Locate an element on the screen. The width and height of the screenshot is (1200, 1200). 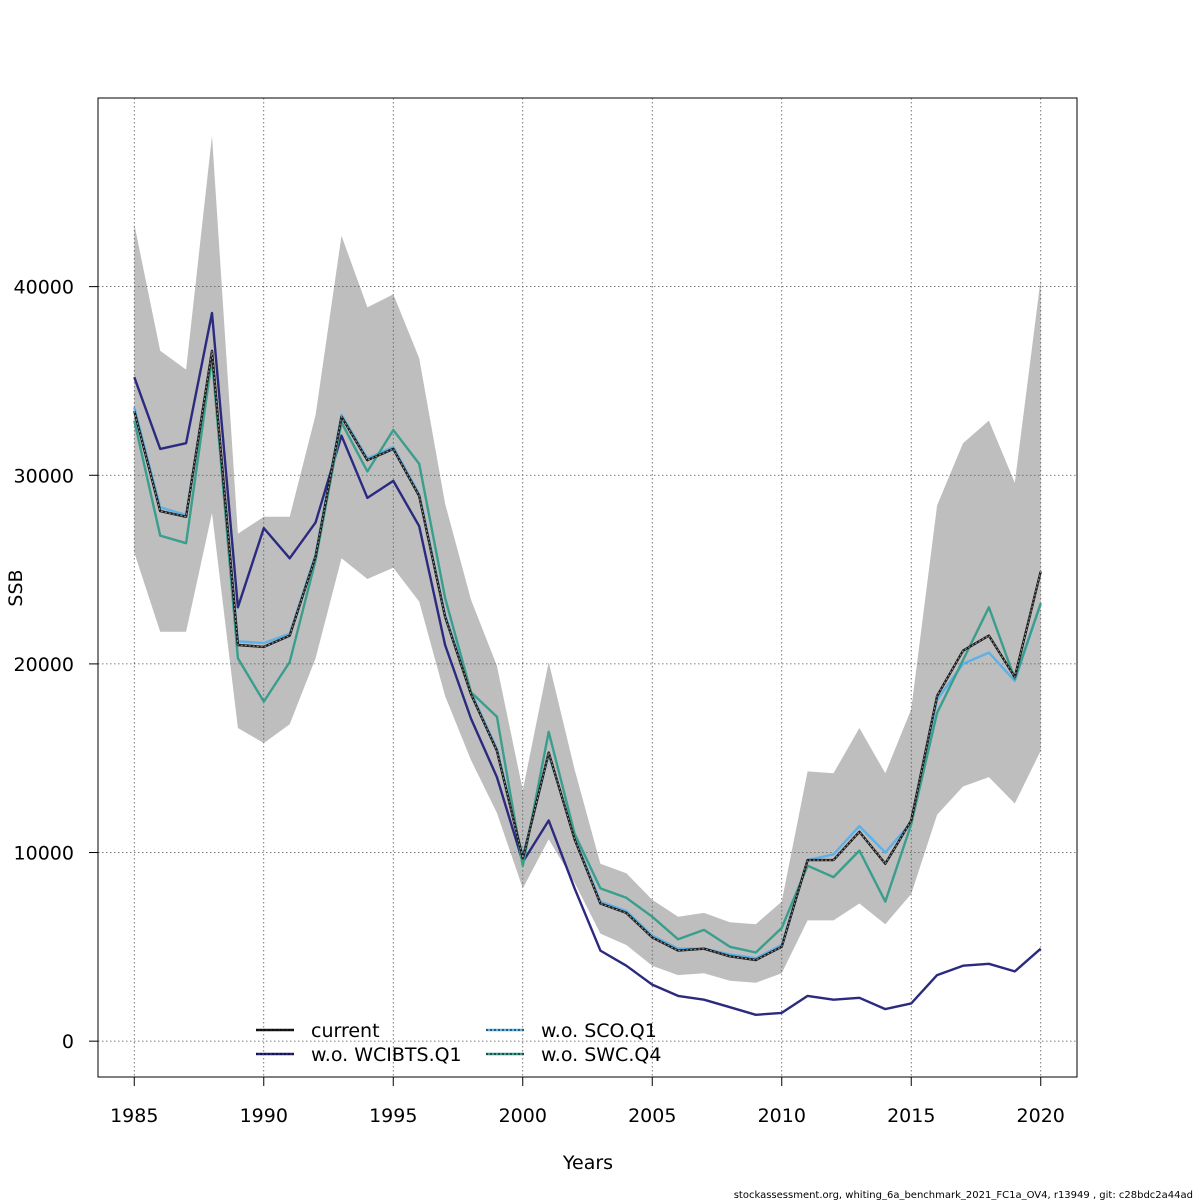
x-tick-label: 1985 is located at coordinates (134, 1116).